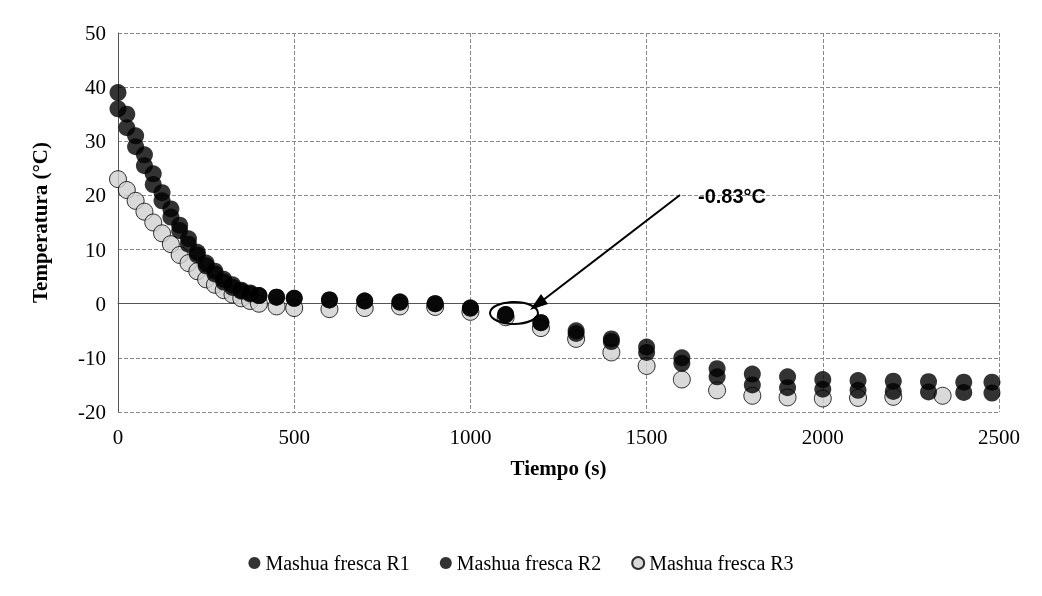 The height and width of the screenshot is (596, 1042). Describe the element at coordinates (337, 563) in the screenshot. I see `legend-label: Mashua fresca R1` at that location.